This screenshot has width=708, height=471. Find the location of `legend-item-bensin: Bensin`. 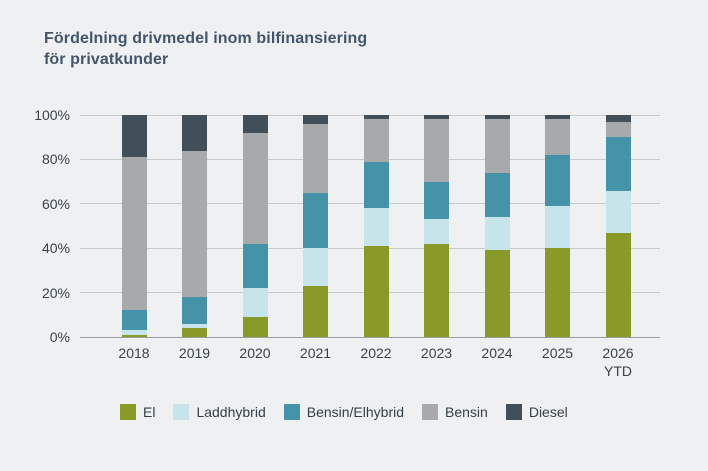

legend-item-bensin: Bensin is located at coordinates (455, 412).